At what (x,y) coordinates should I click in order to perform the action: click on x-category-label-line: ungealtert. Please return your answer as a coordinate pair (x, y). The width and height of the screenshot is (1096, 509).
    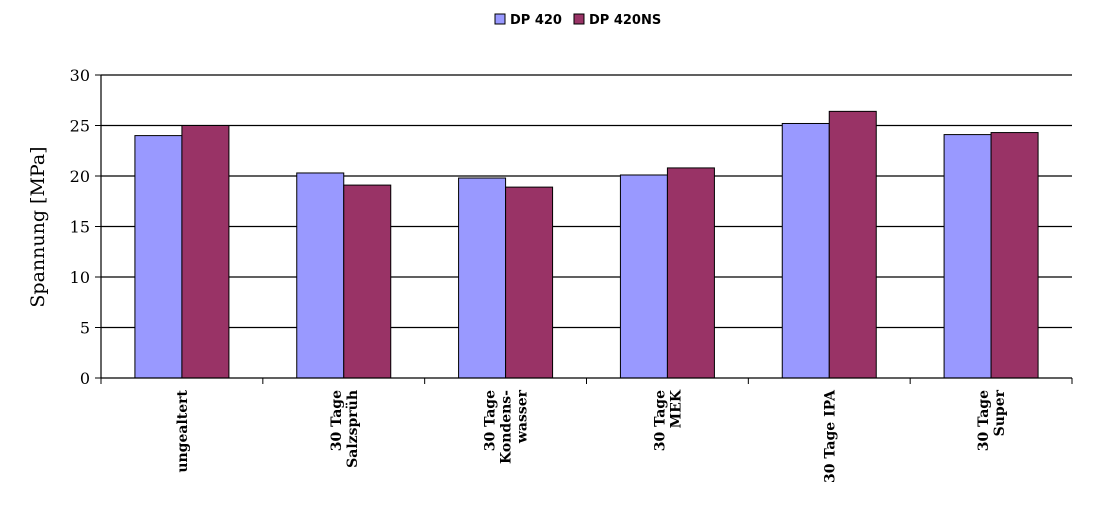
    Looking at the image, I should click on (183, 430).